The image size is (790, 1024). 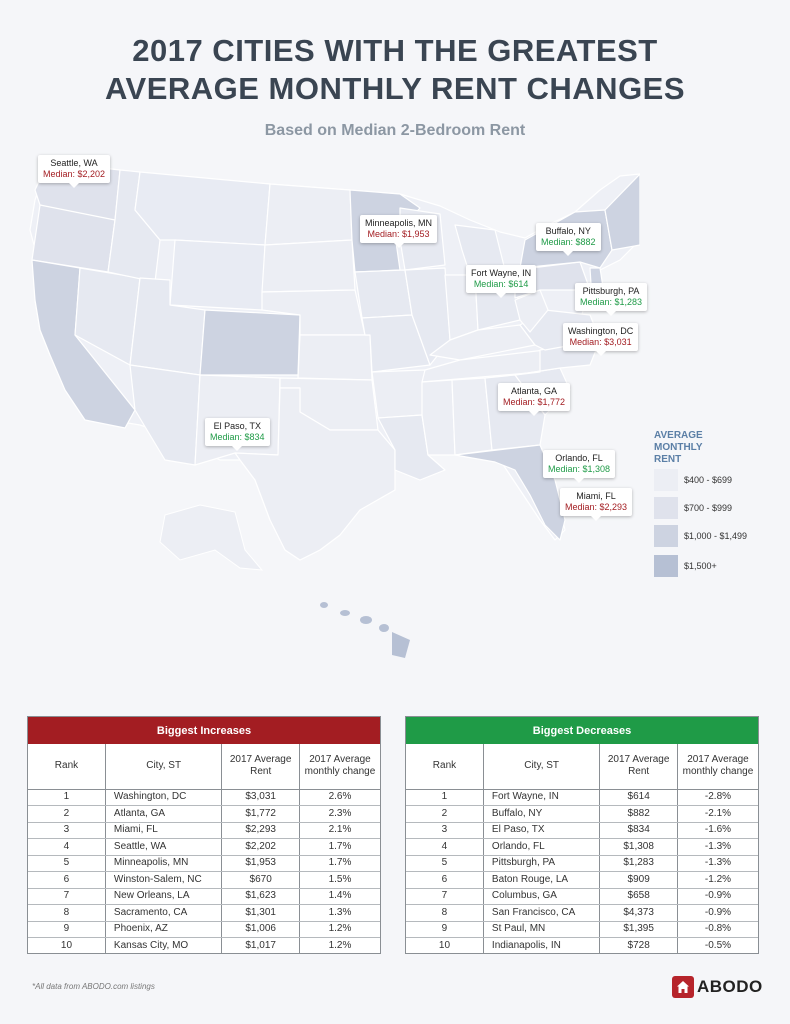 What do you see at coordinates (541, 814) in the screenshot?
I see `cell-city: Buffalo, NY` at bounding box center [541, 814].